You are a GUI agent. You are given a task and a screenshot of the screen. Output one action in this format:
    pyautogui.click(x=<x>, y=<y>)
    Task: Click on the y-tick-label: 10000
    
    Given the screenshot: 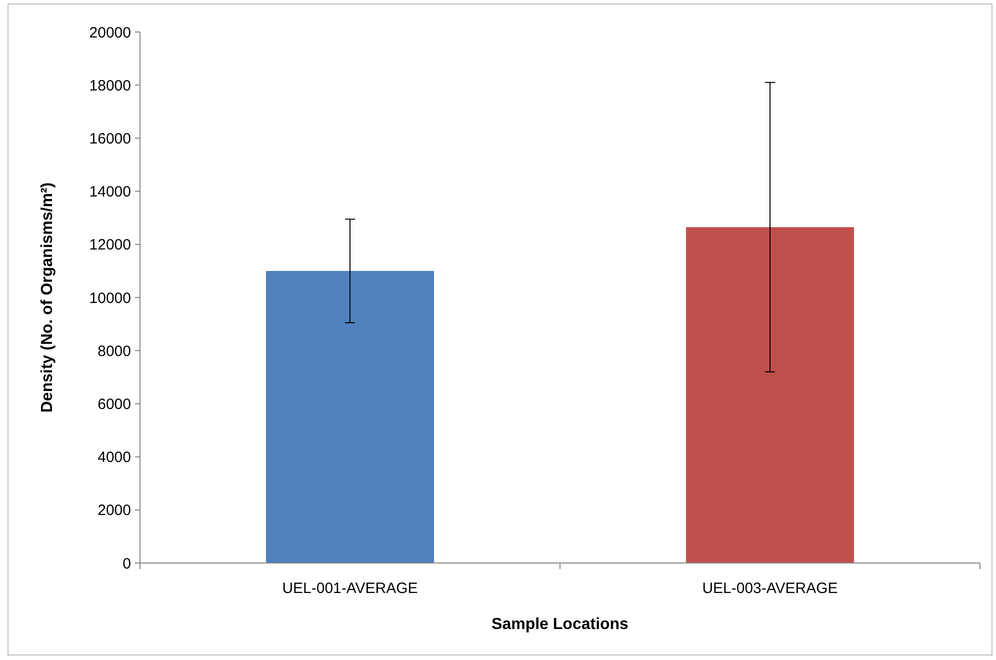 What is the action you would take?
    pyautogui.click(x=110, y=298)
    